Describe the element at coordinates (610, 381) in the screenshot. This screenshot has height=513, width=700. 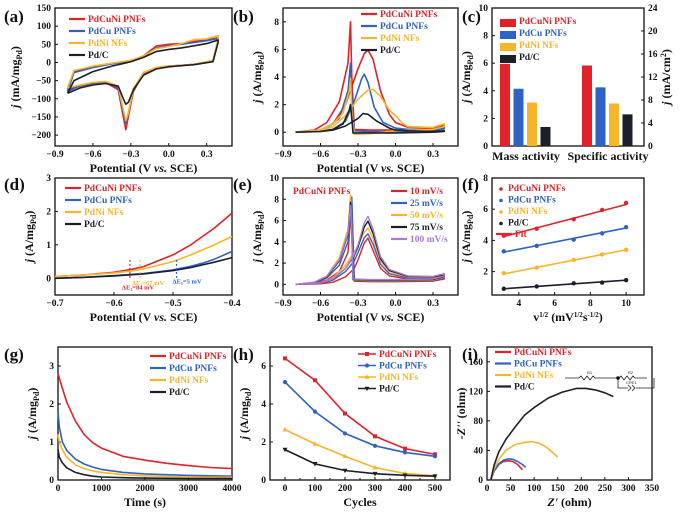
I see `equivalent-circuit-inset: R1 R2 CPE1` at that location.